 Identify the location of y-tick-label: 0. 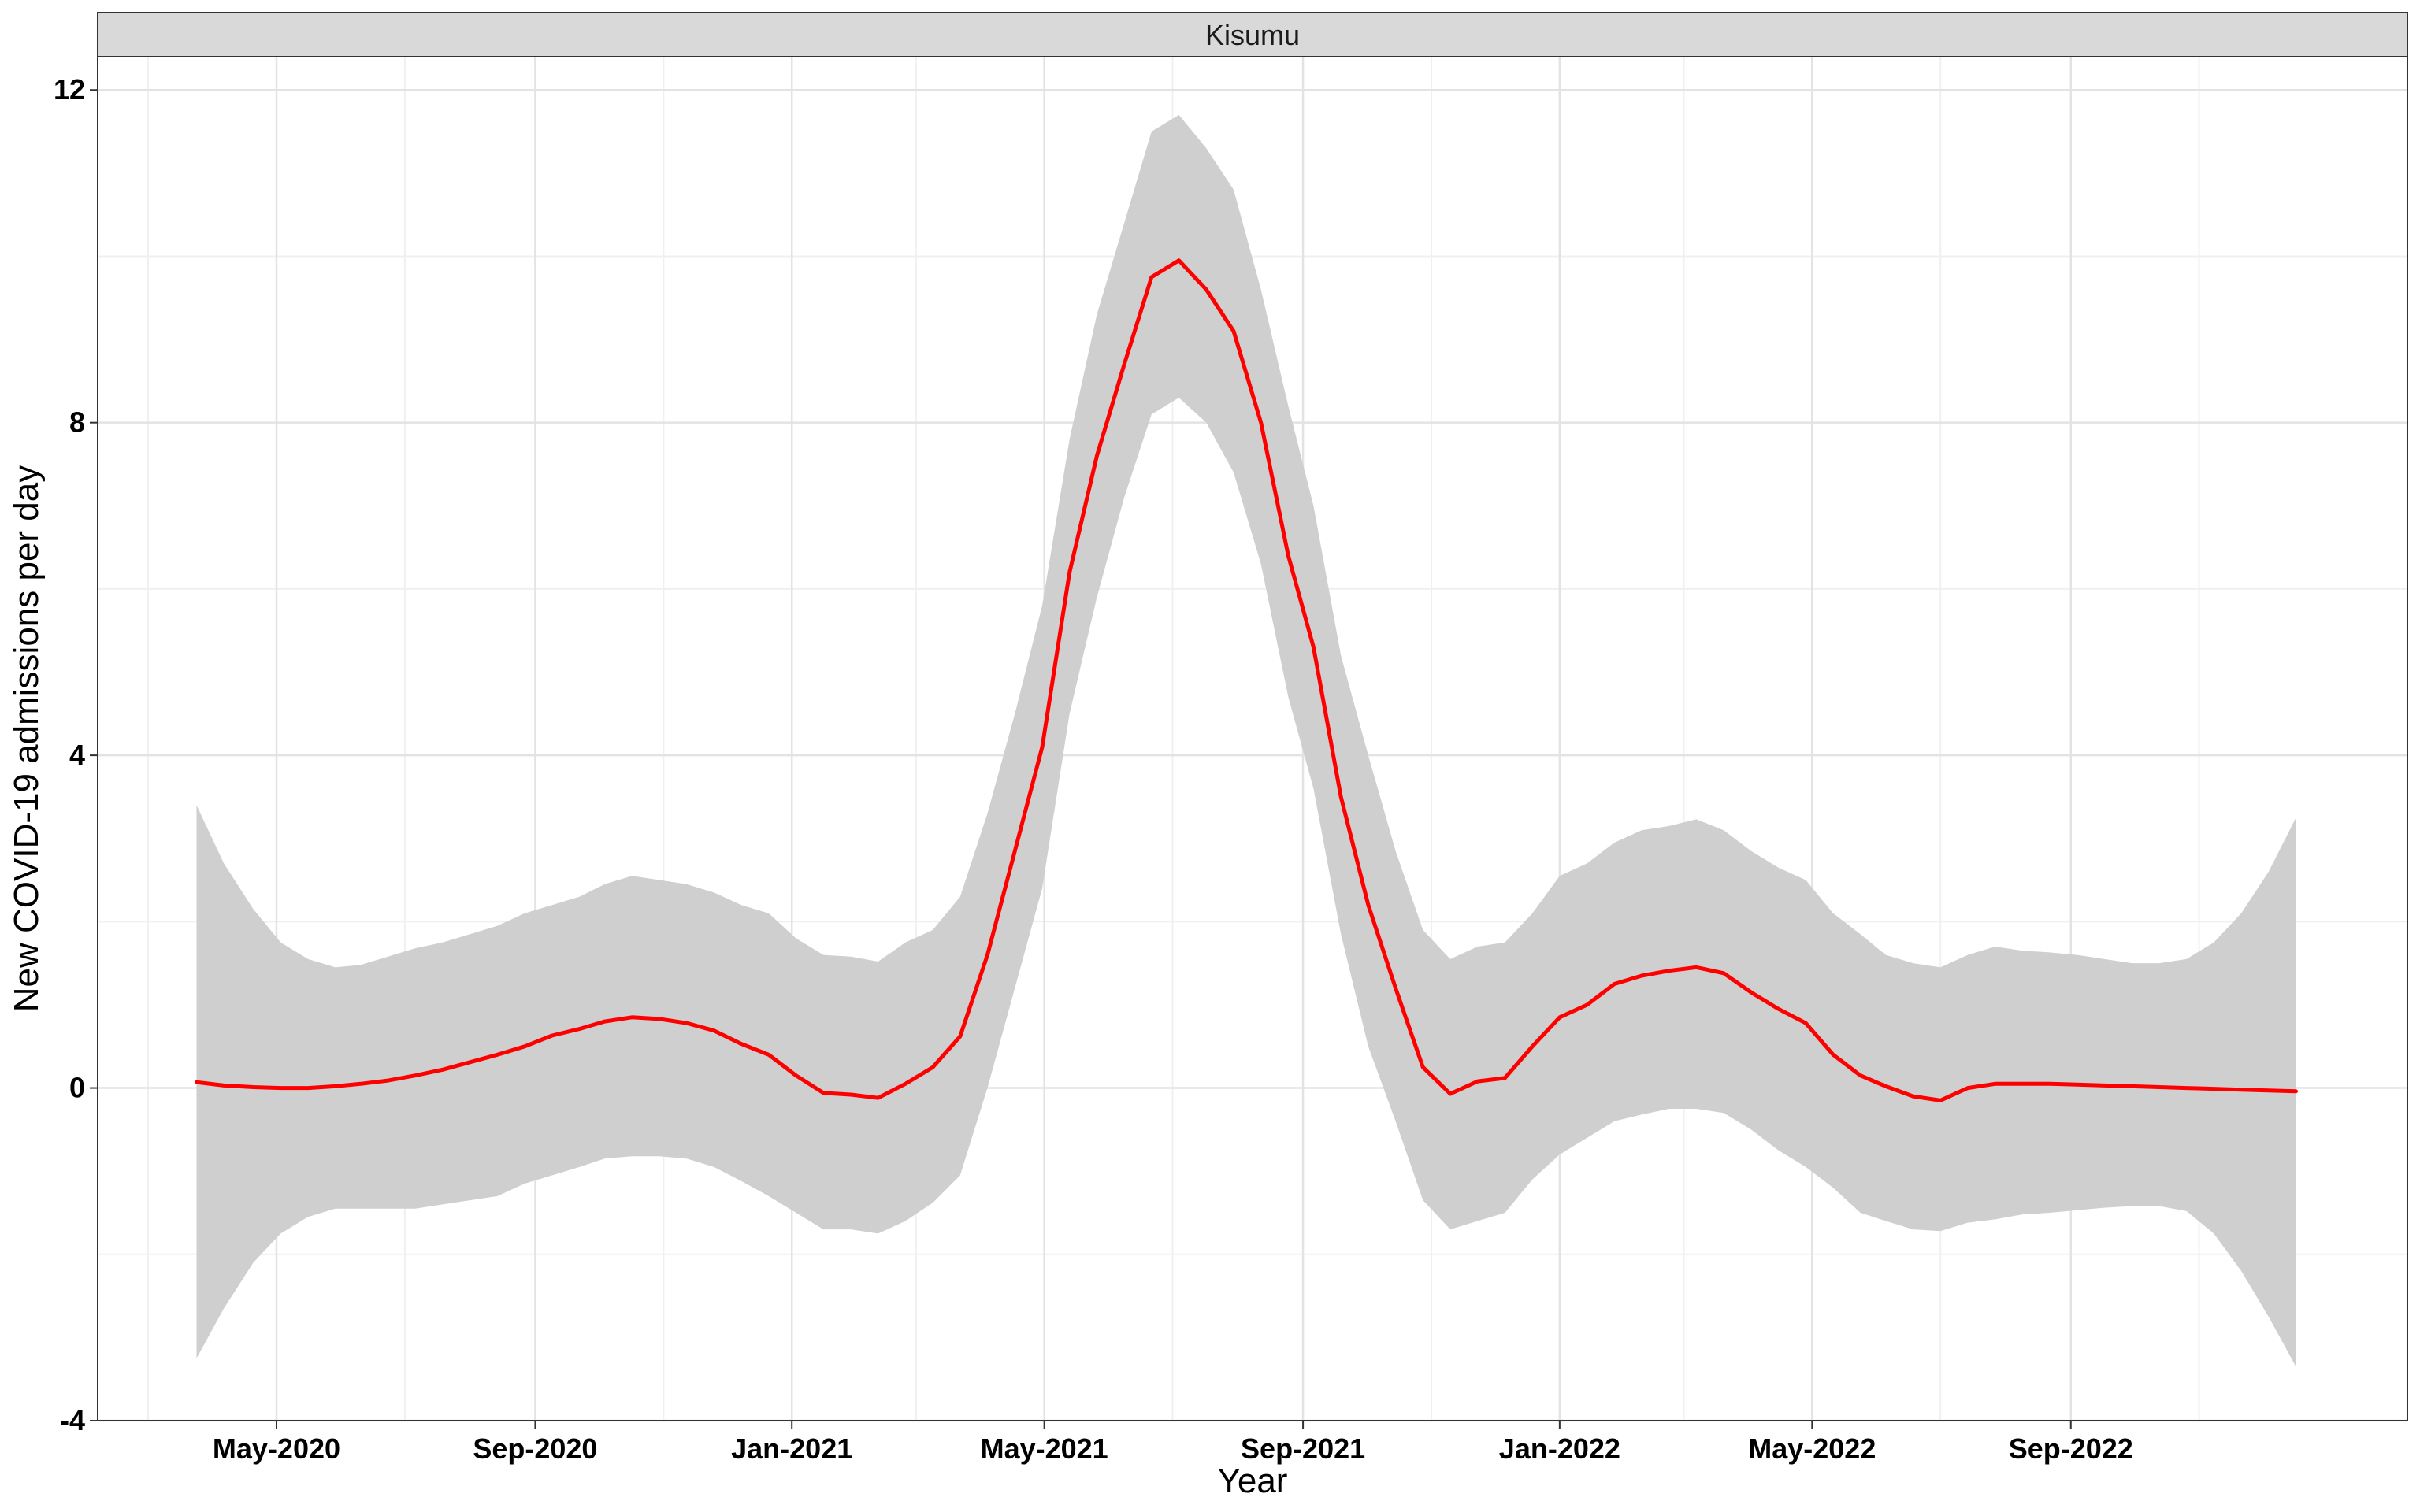
(77, 1088).